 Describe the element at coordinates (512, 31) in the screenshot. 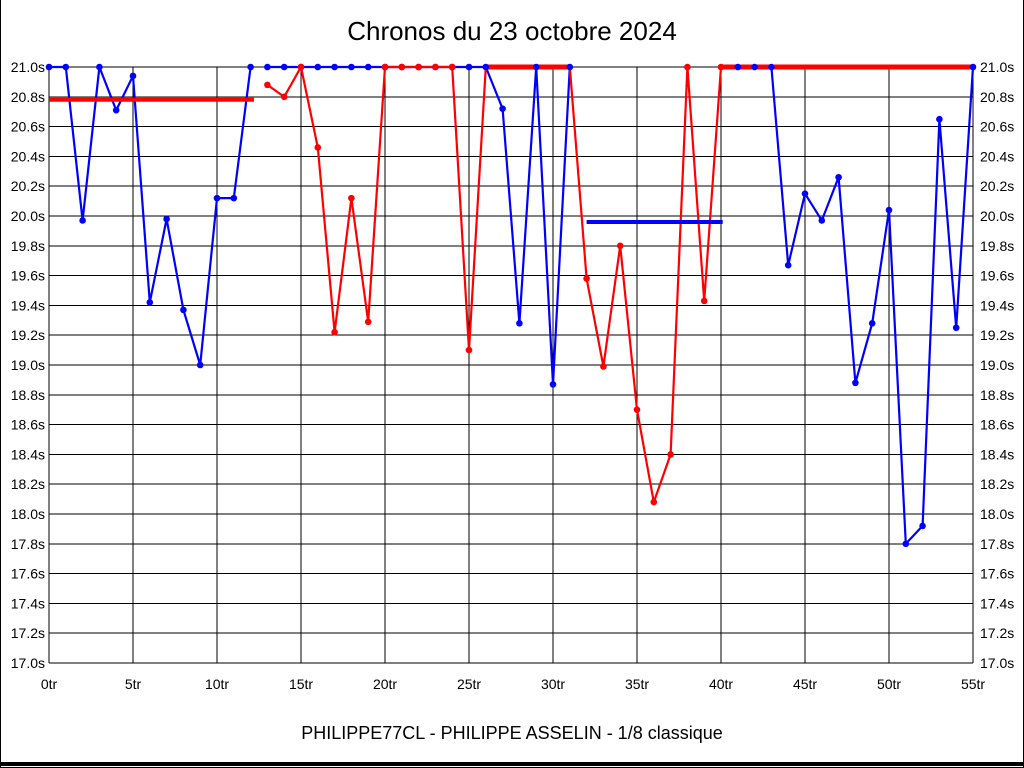

I see `chart-title: Chronos du 23 octobre 2024` at that location.